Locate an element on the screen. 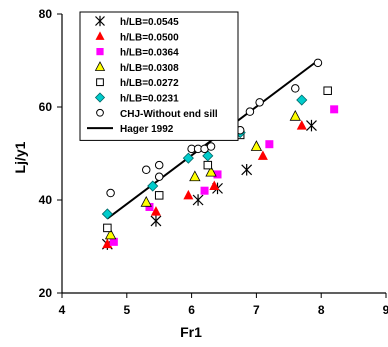  y-tick-label: 80 is located at coordinates (46, 14).